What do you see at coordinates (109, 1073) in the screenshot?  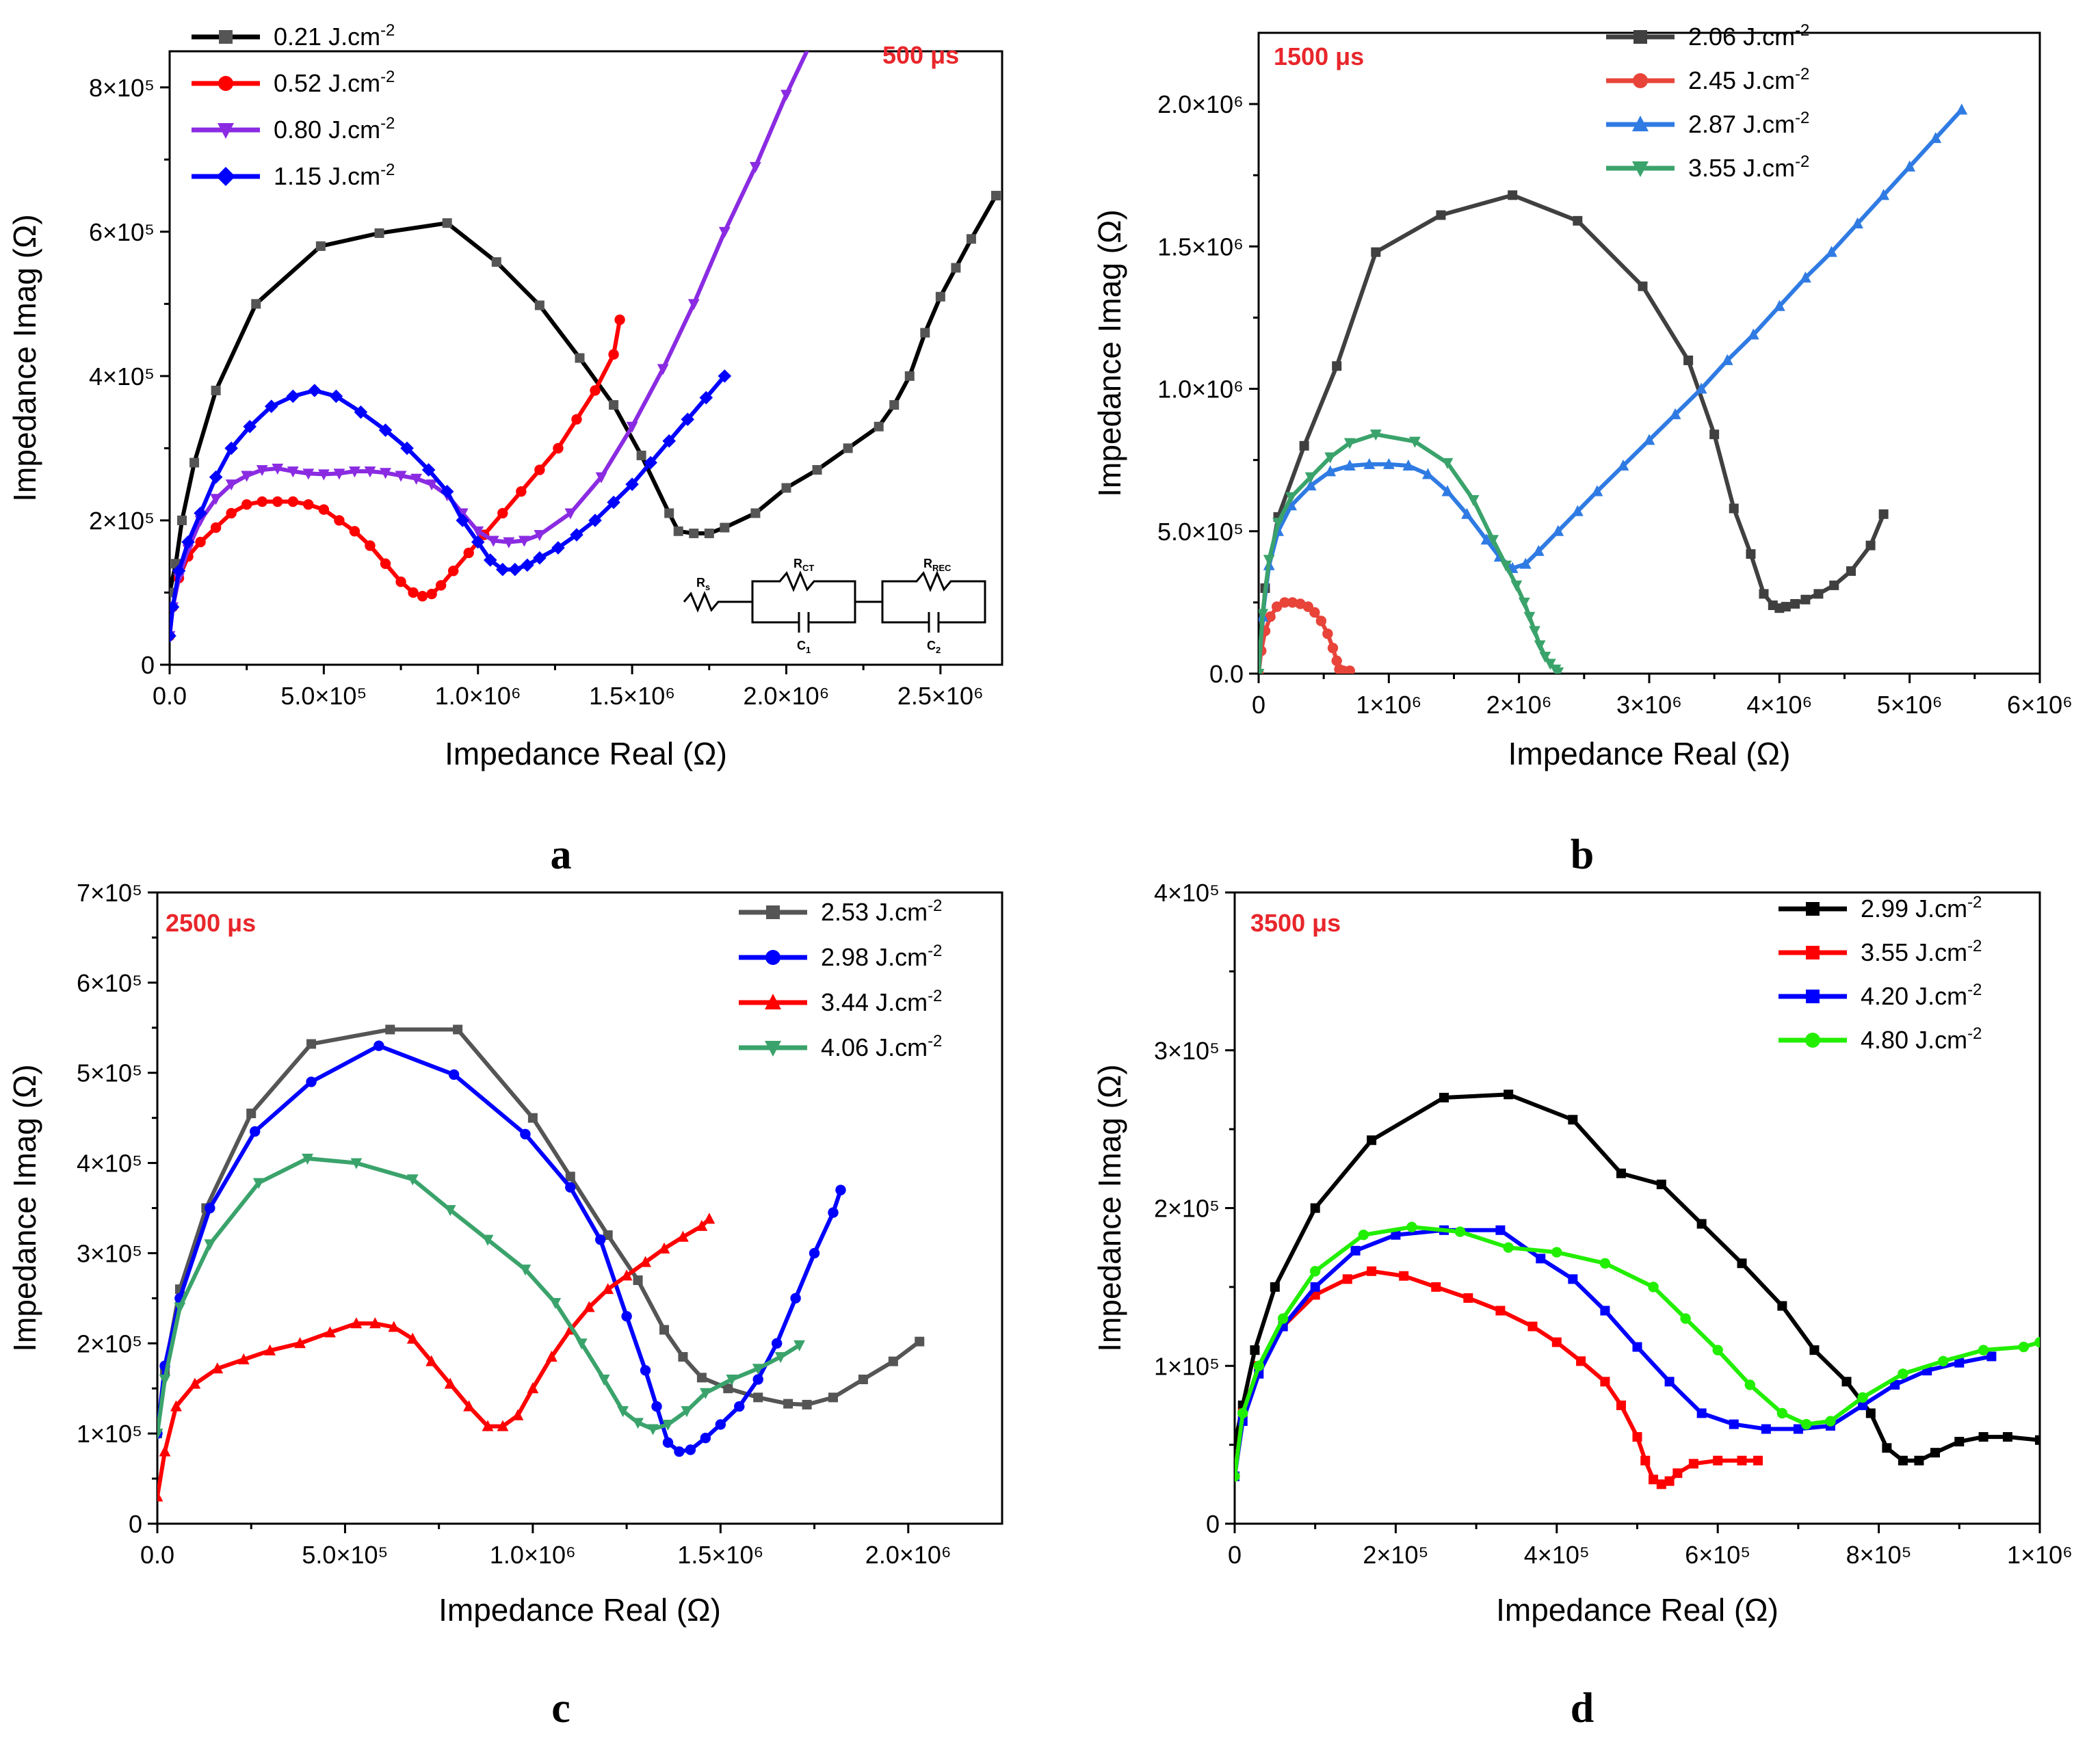 I see `y-tick-label: 5×10⁵` at bounding box center [109, 1073].